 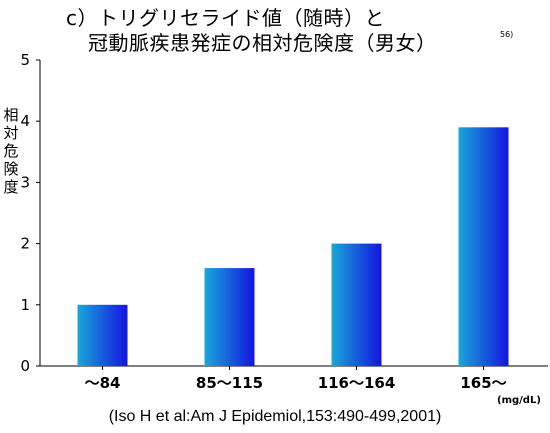 What do you see at coordinates (229, 383) in the screenshot?
I see `x-tick-label: 85〜115` at bounding box center [229, 383].